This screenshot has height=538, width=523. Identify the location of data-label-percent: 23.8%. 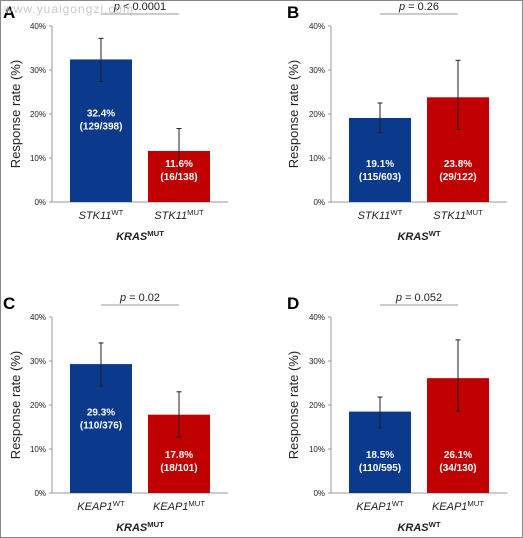
(458, 164).